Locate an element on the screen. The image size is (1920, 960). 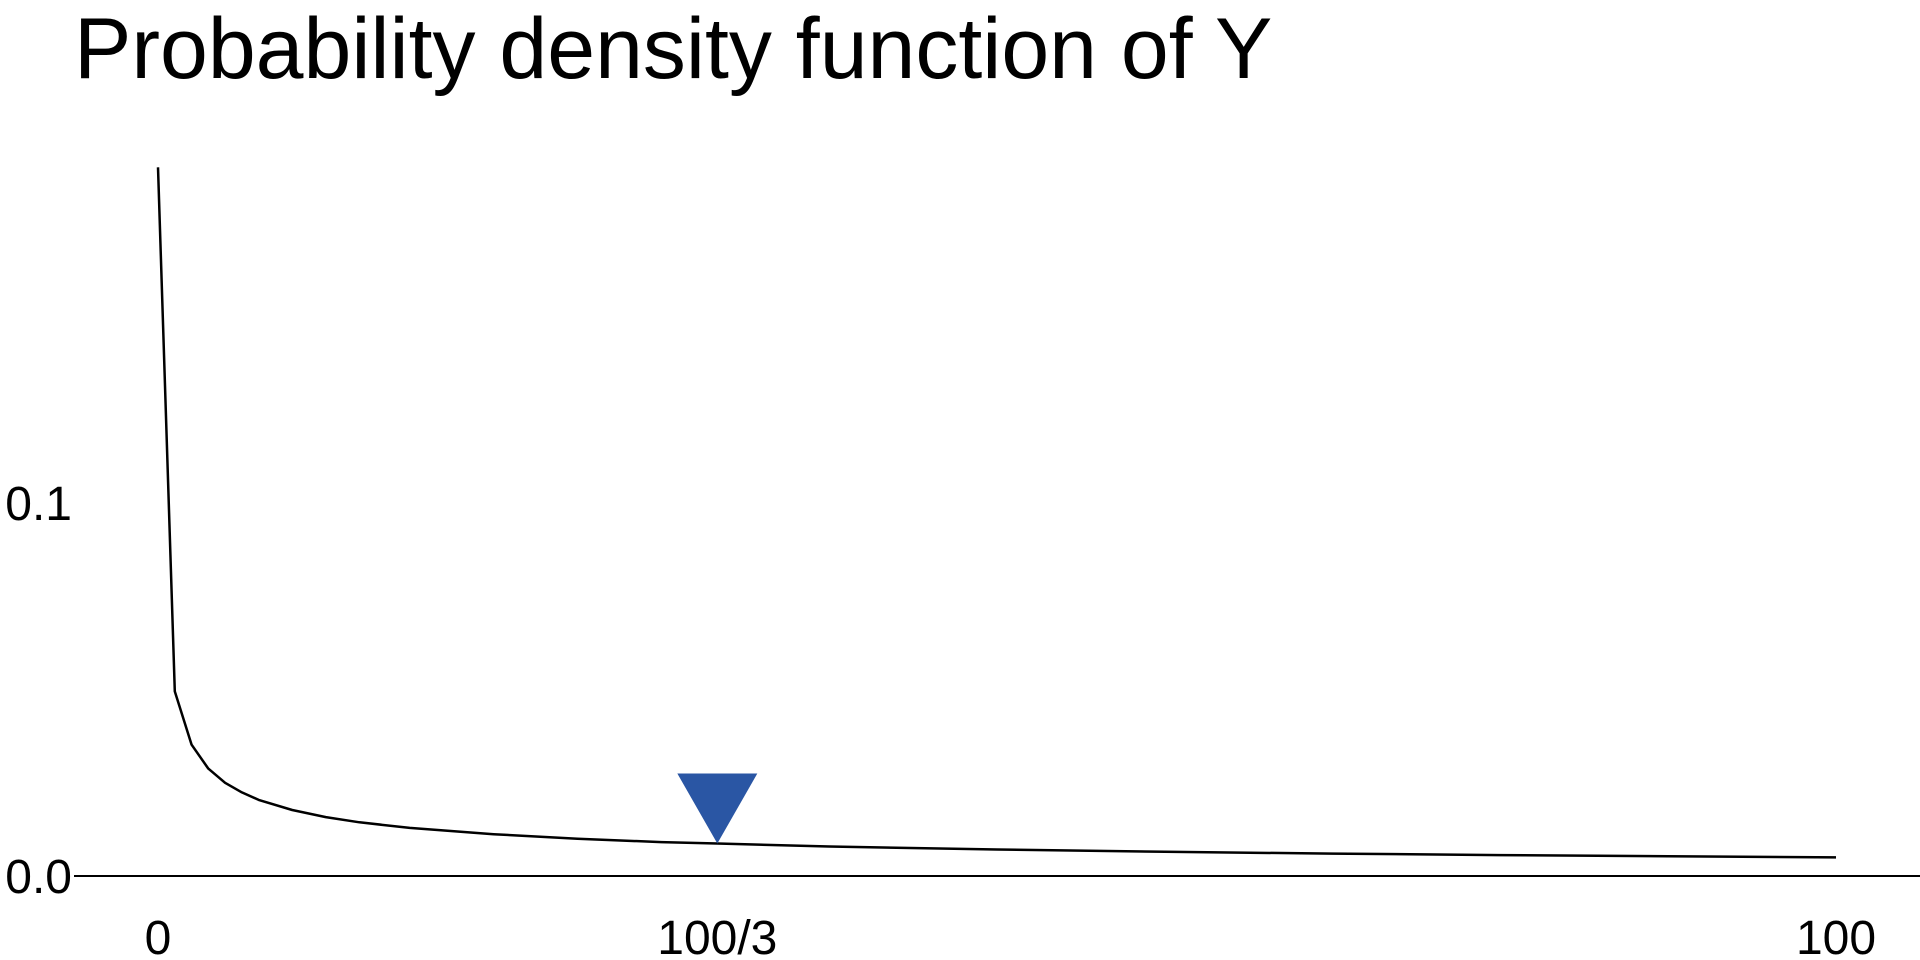
chart-title: Probability density function of Y is located at coordinates (673, 49).